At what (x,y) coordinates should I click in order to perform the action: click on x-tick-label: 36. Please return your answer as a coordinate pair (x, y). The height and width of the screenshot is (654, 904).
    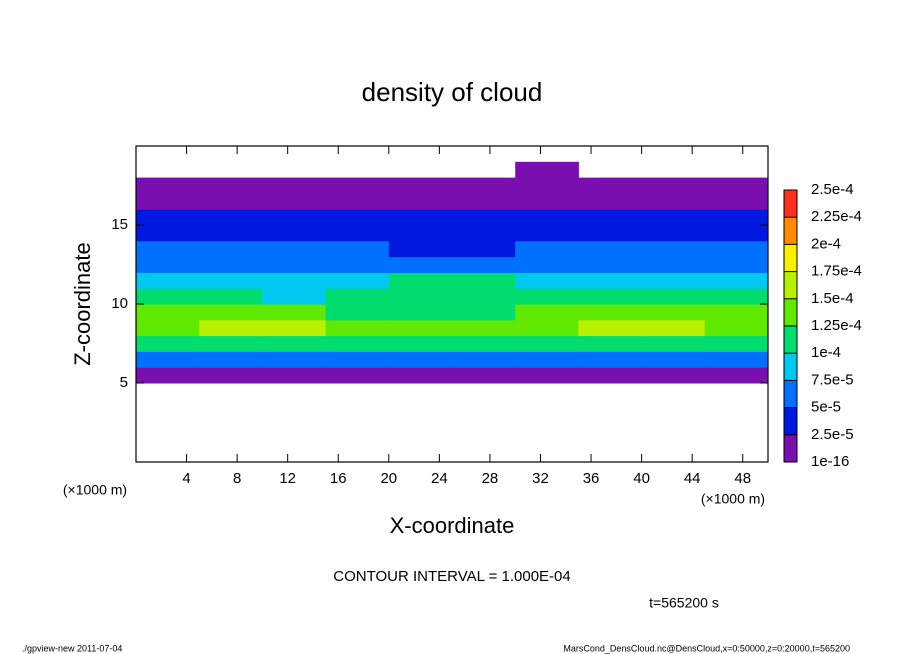
    Looking at the image, I should click on (591, 478).